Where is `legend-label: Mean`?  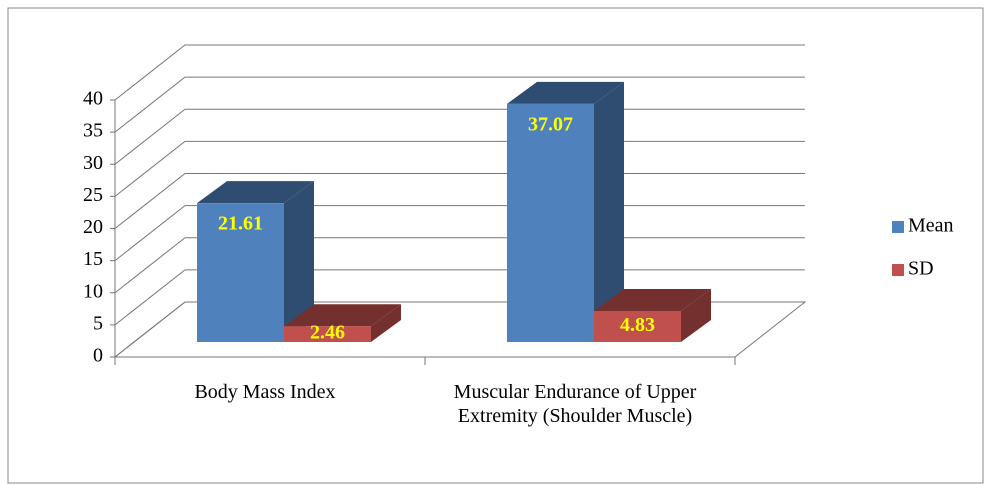
legend-label: Mean is located at coordinates (931, 226).